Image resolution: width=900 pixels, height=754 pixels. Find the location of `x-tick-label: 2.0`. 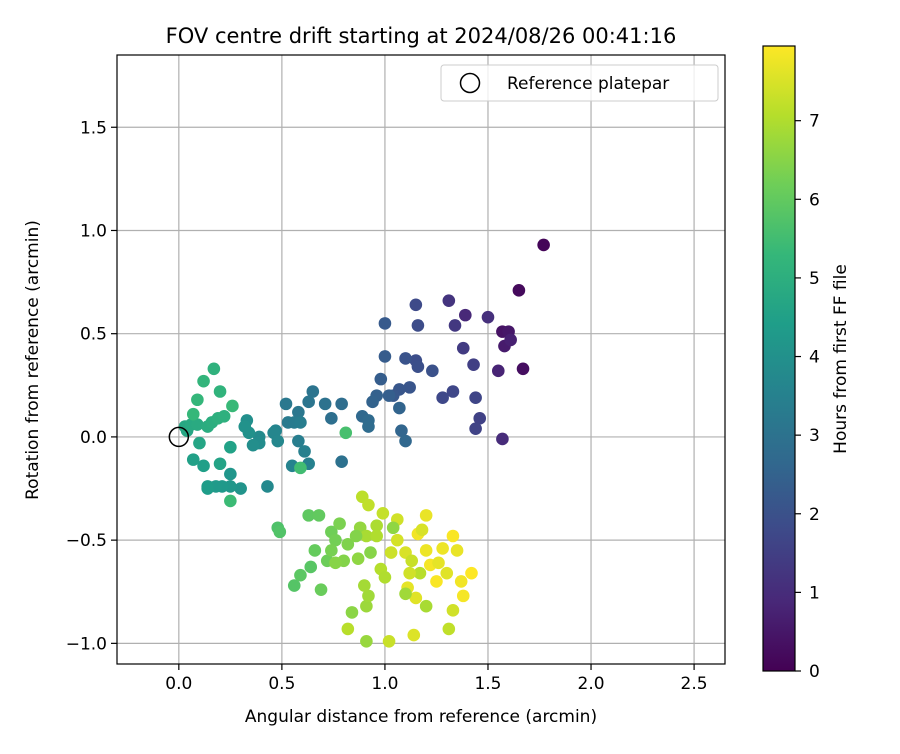

x-tick-label: 2.0 is located at coordinates (591, 684).